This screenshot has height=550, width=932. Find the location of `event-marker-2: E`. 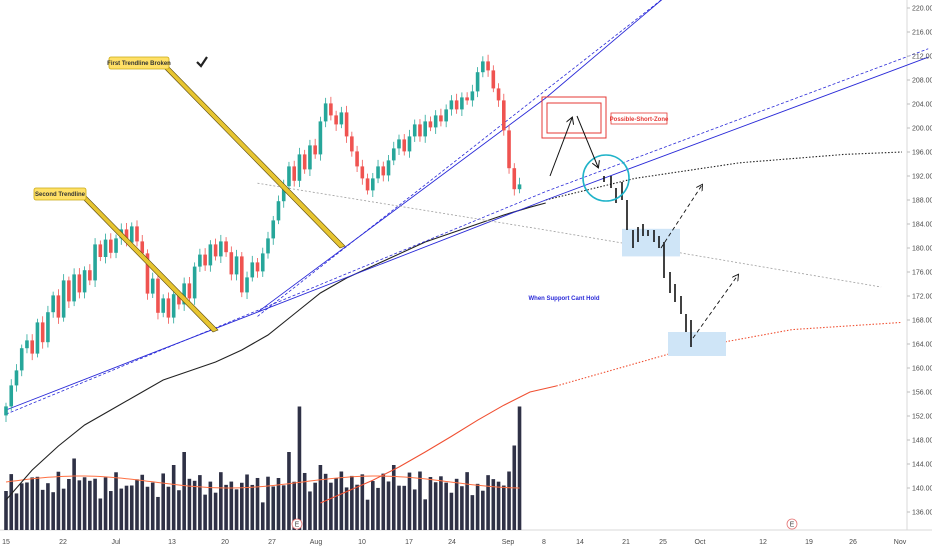

event-marker-2: E is located at coordinates (792, 524).